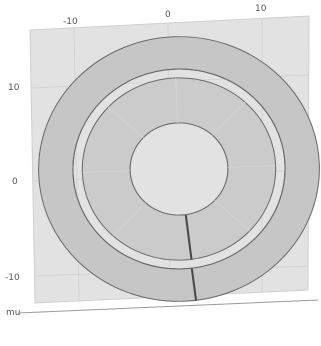  What do you see at coordinates (13, 313) in the screenshot?
I see `unit-label: mu` at bounding box center [13, 313].